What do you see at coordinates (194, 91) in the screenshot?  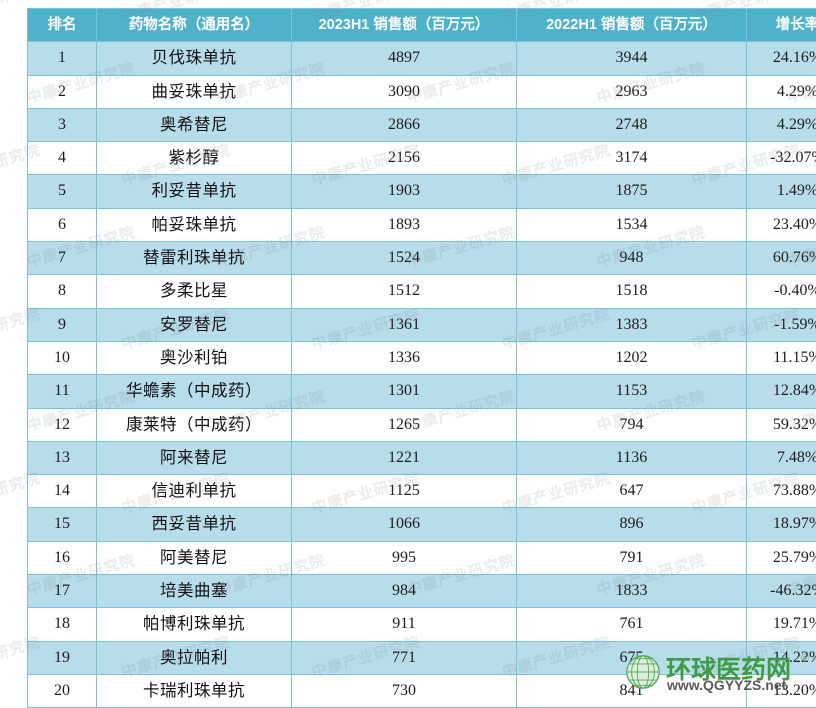 I see `cell-drug-name: 曲妥珠单抗` at bounding box center [194, 91].